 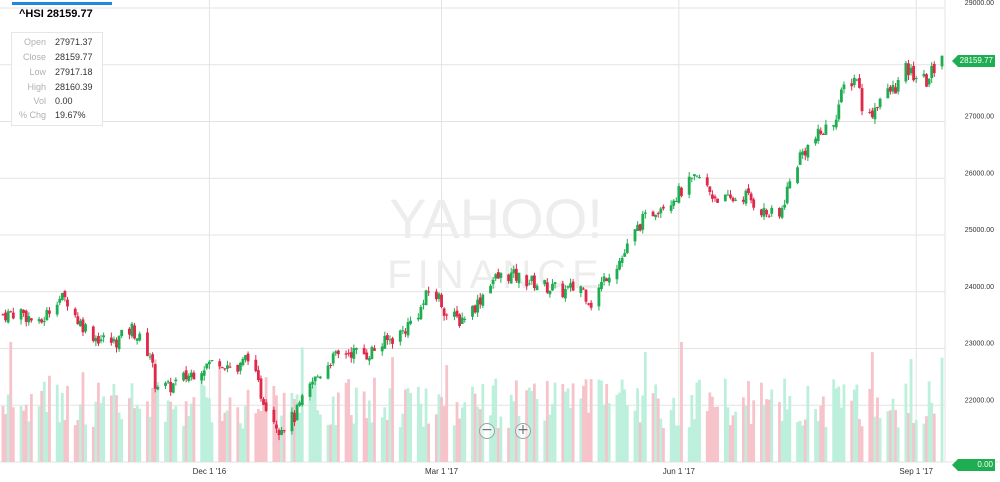 What do you see at coordinates (487, 431) in the screenshot?
I see `zoom-out-button: −` at bounding box center [487, 431].